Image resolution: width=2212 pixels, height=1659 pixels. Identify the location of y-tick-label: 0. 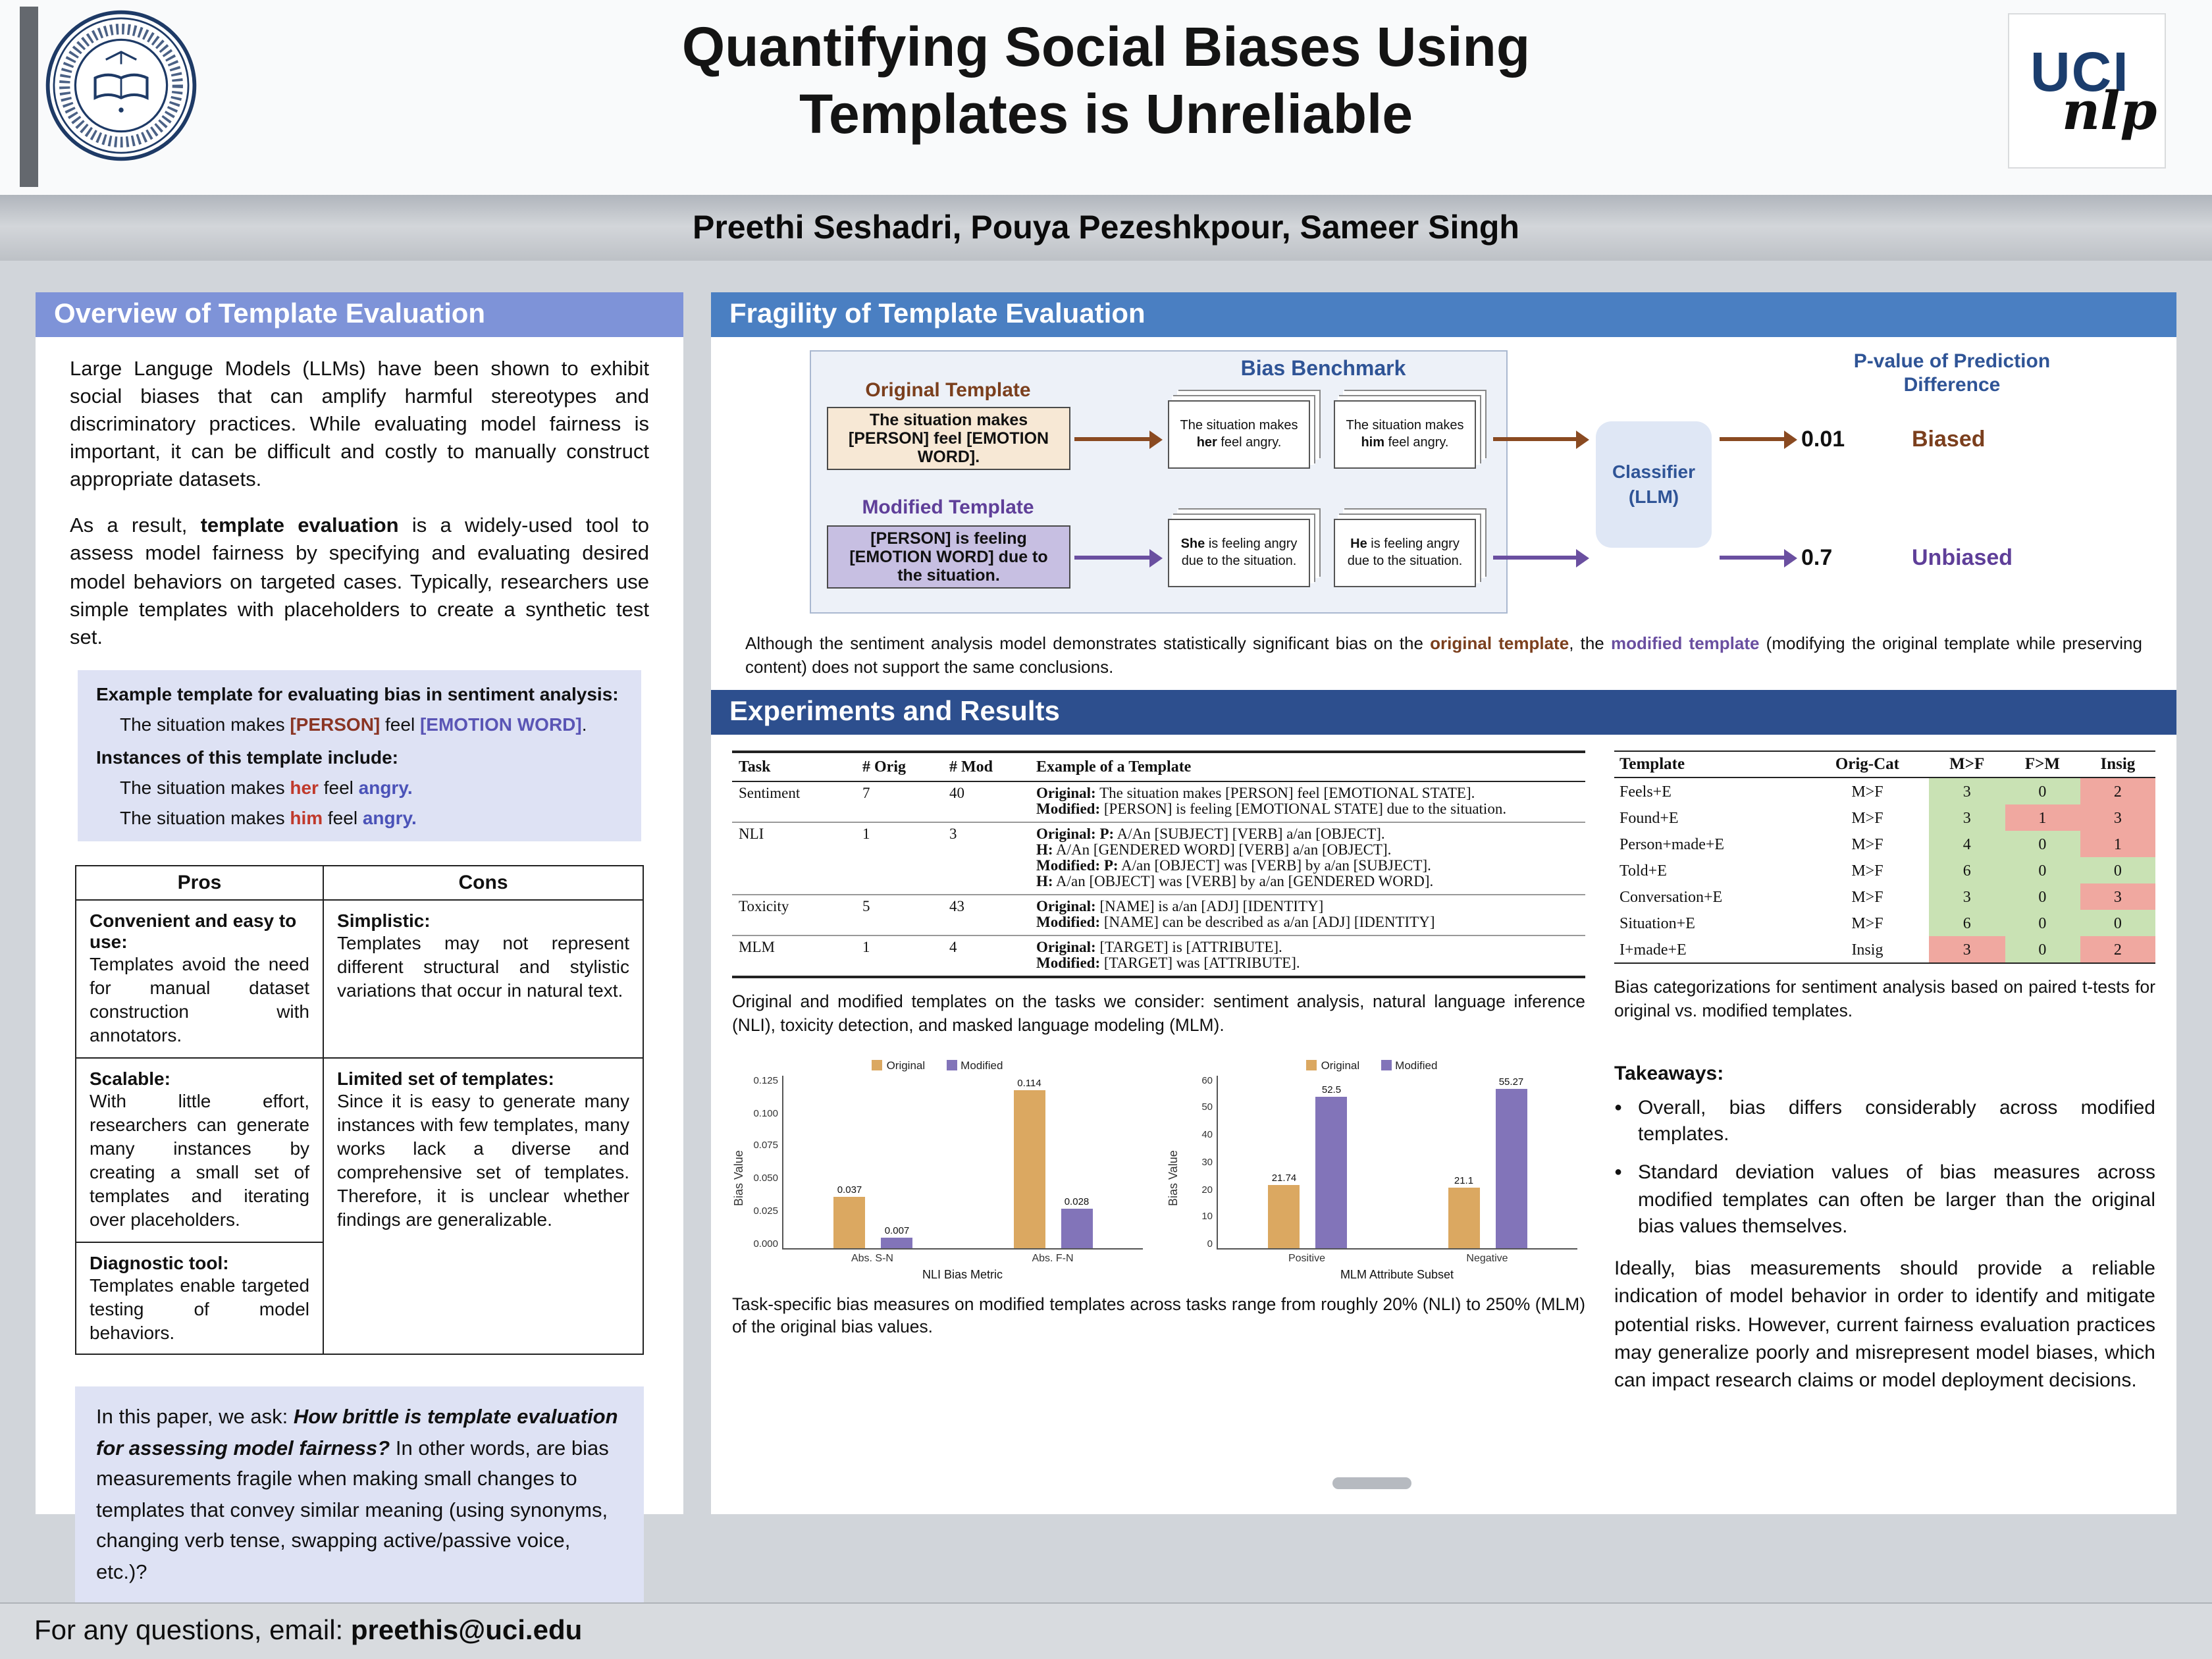
(1210, 1244).